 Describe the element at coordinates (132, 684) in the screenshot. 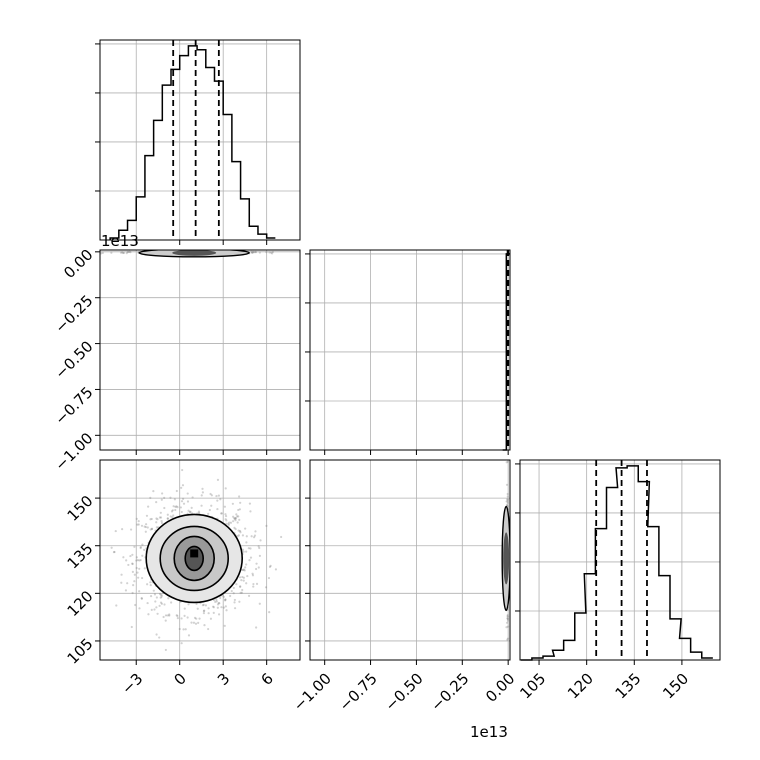

I see `x-tick-label-param1: −3` at that location.